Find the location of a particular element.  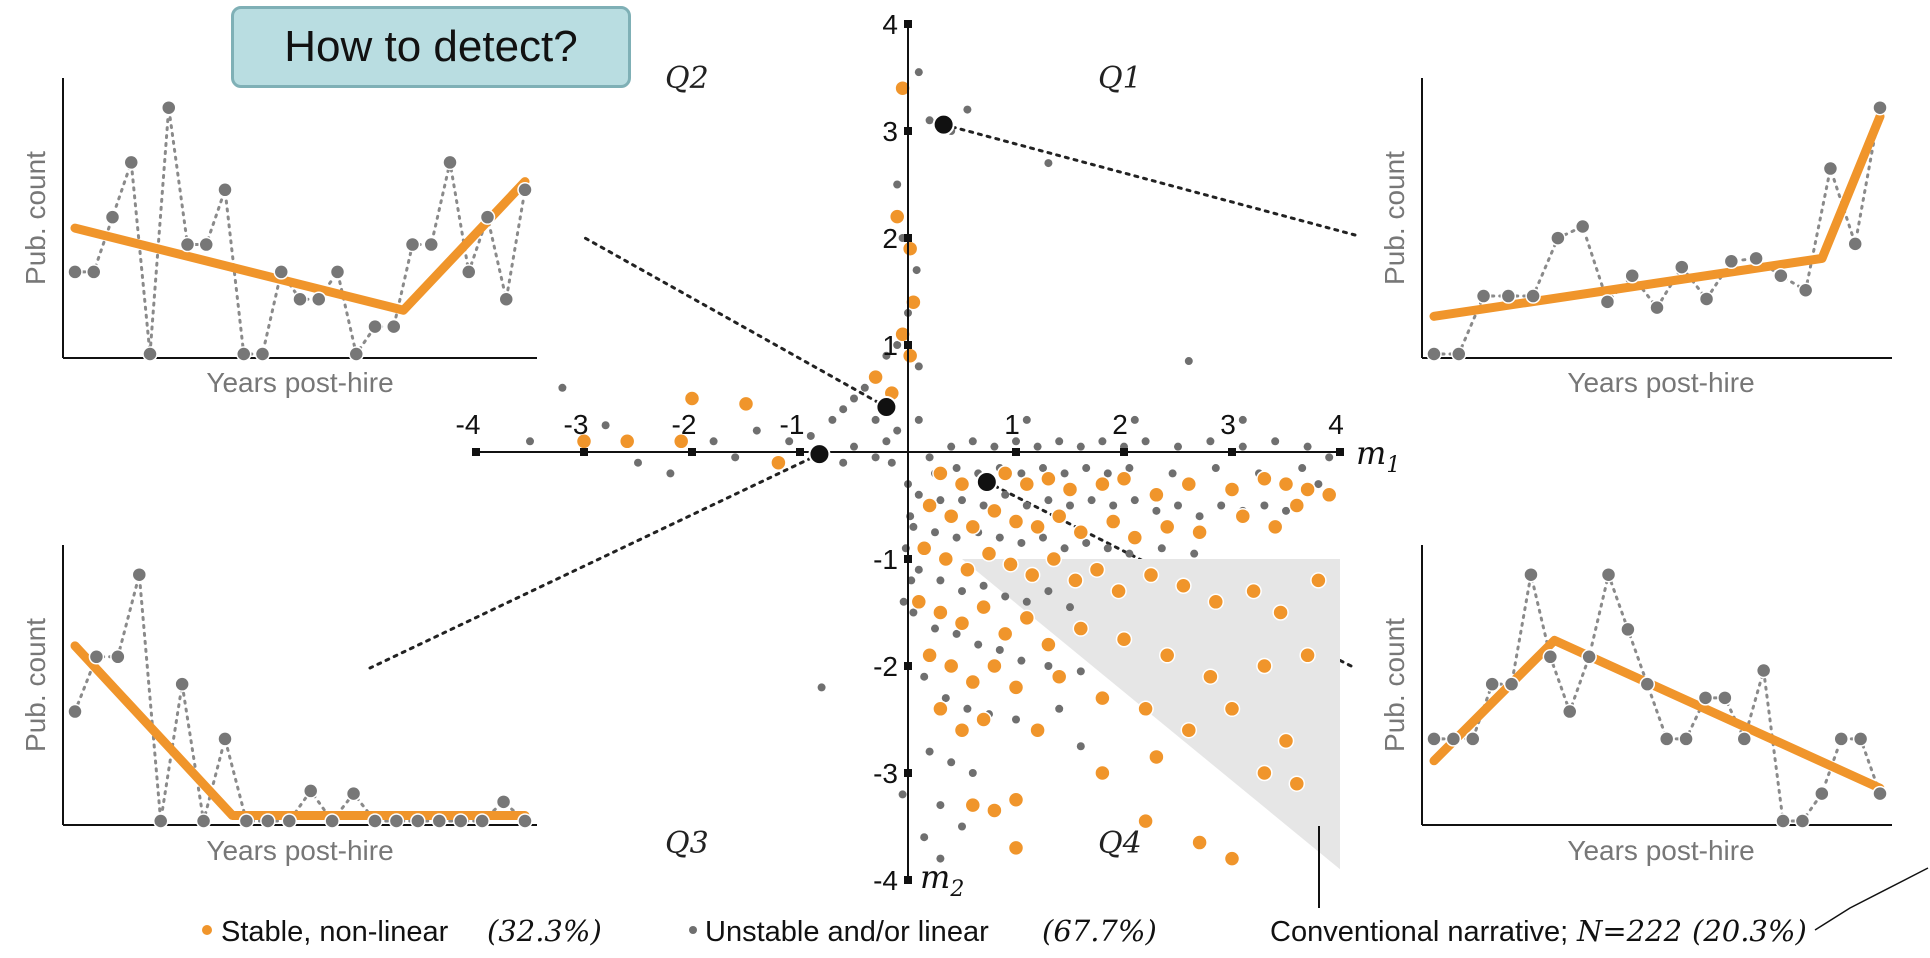

y-tick-label: -4 is located at coordinates (885, 880).